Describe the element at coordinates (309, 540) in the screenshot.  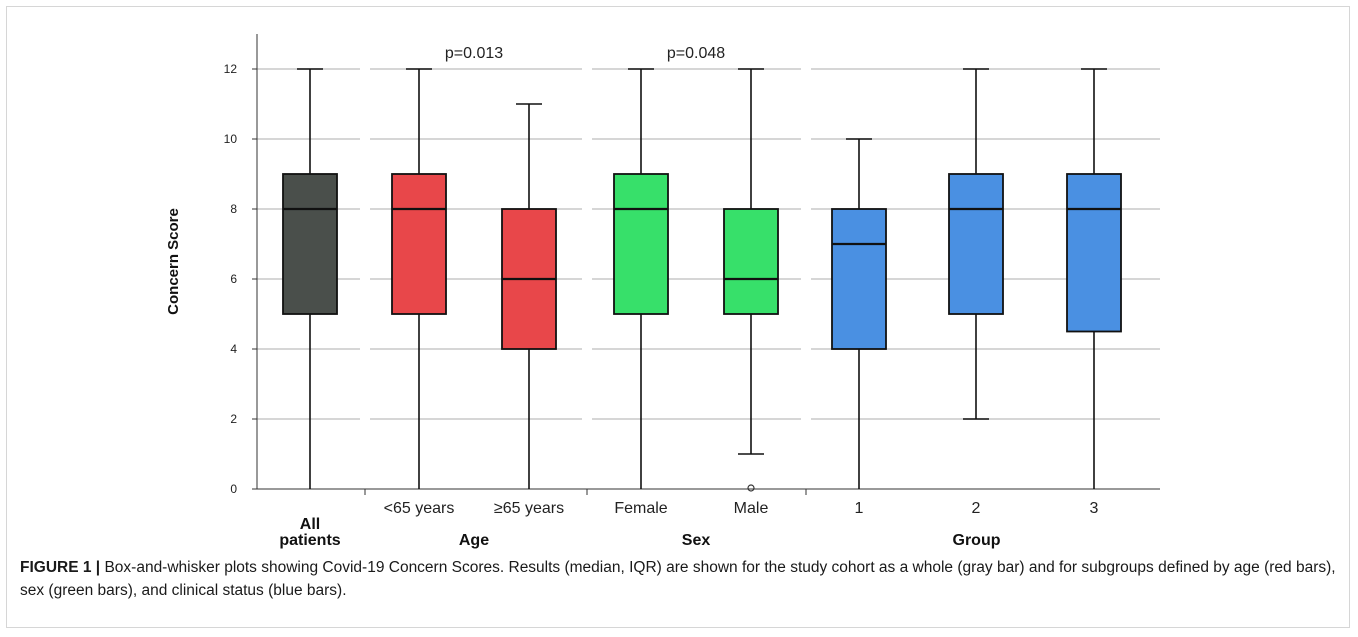
I see `group-label: patients` at that location.